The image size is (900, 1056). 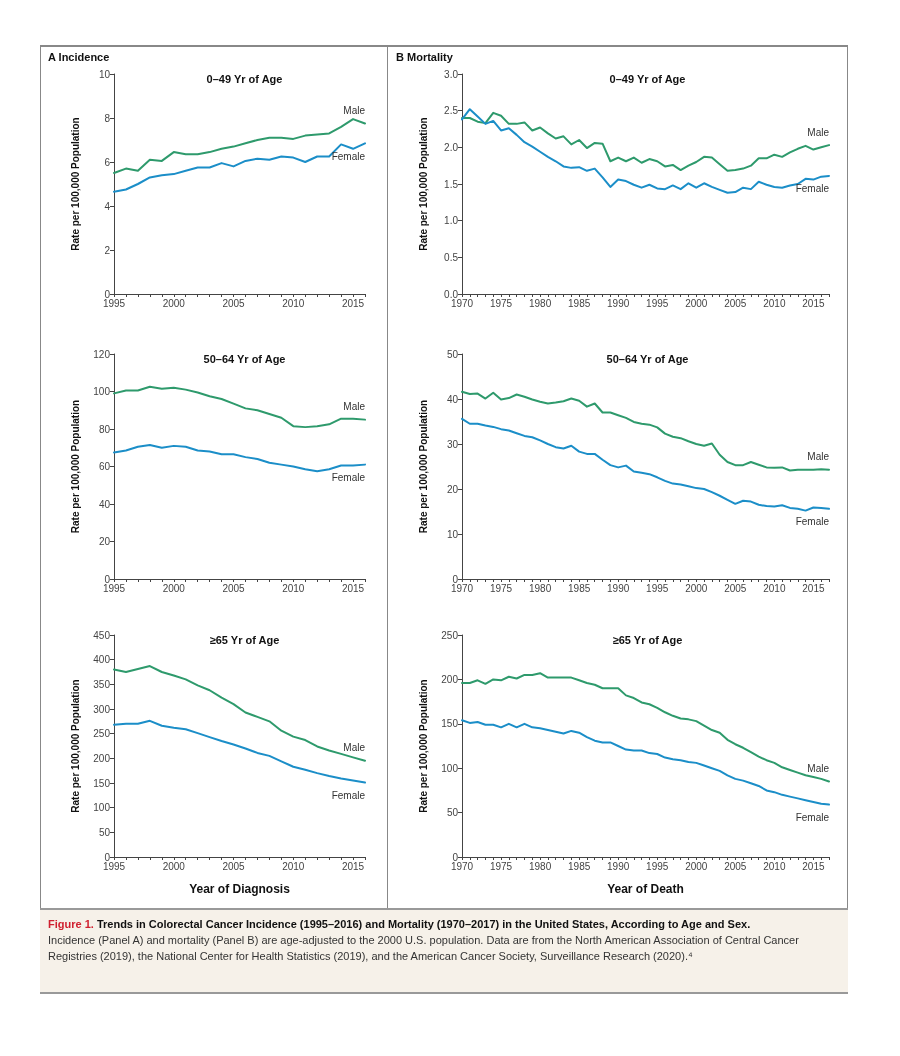 I want to click on y-tick-label: 120, so click(x=102, y=354).